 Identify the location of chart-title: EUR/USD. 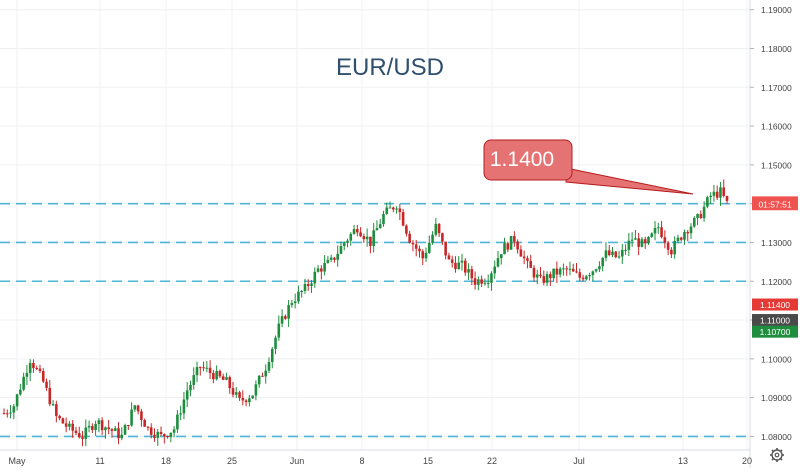
(390, 67).